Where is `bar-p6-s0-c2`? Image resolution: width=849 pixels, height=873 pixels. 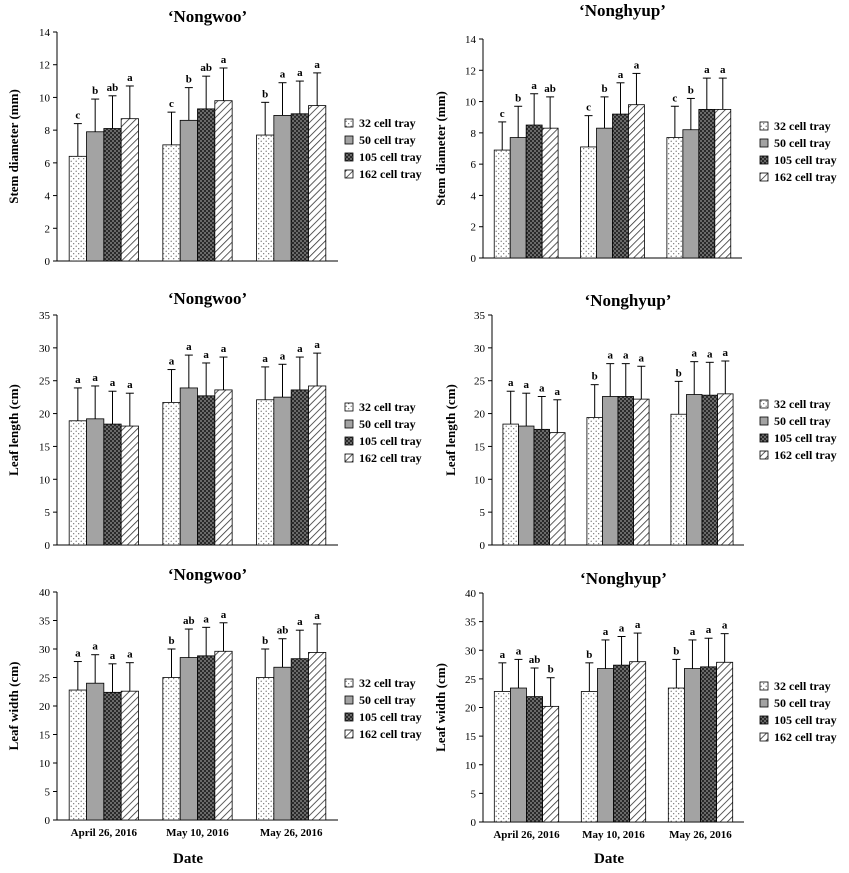
bar-p6-s0-c2 is located at coordinates (676, 755).